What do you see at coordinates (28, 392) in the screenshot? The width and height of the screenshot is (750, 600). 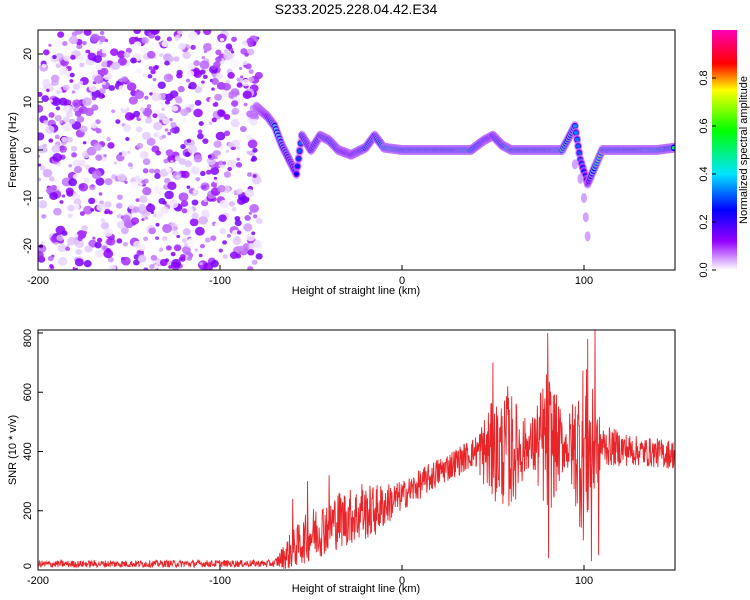 I see `y-tick-label: 600` at bounding box center [28, 392].